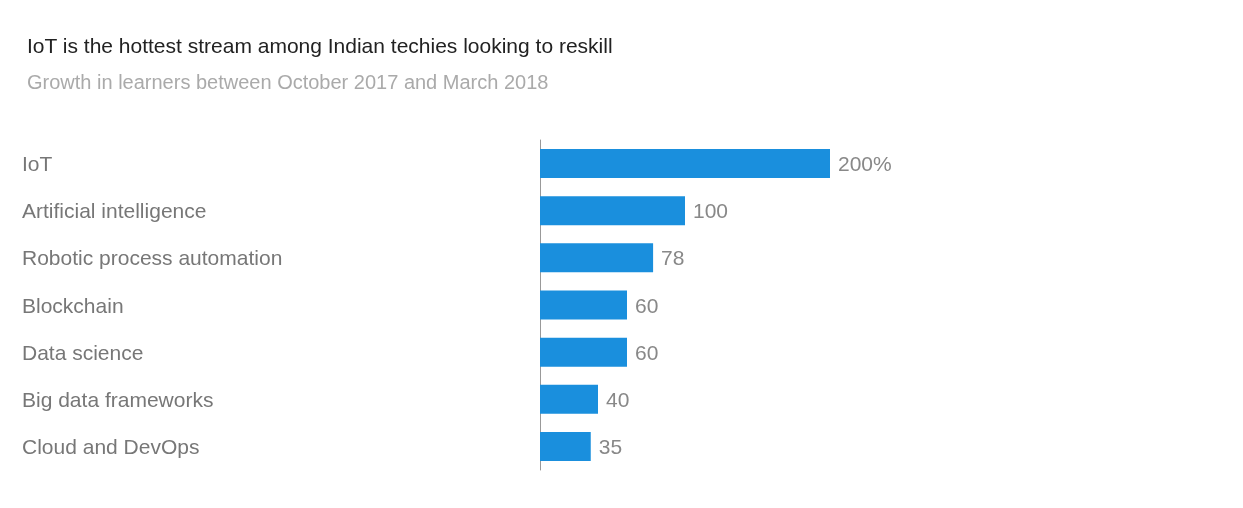 Image resolution: width=1243 pixels, height=508 pixels. Describe the element at coordinates (37, 164) in the screenshot. I see `y-tick-label: IoT` at that location.